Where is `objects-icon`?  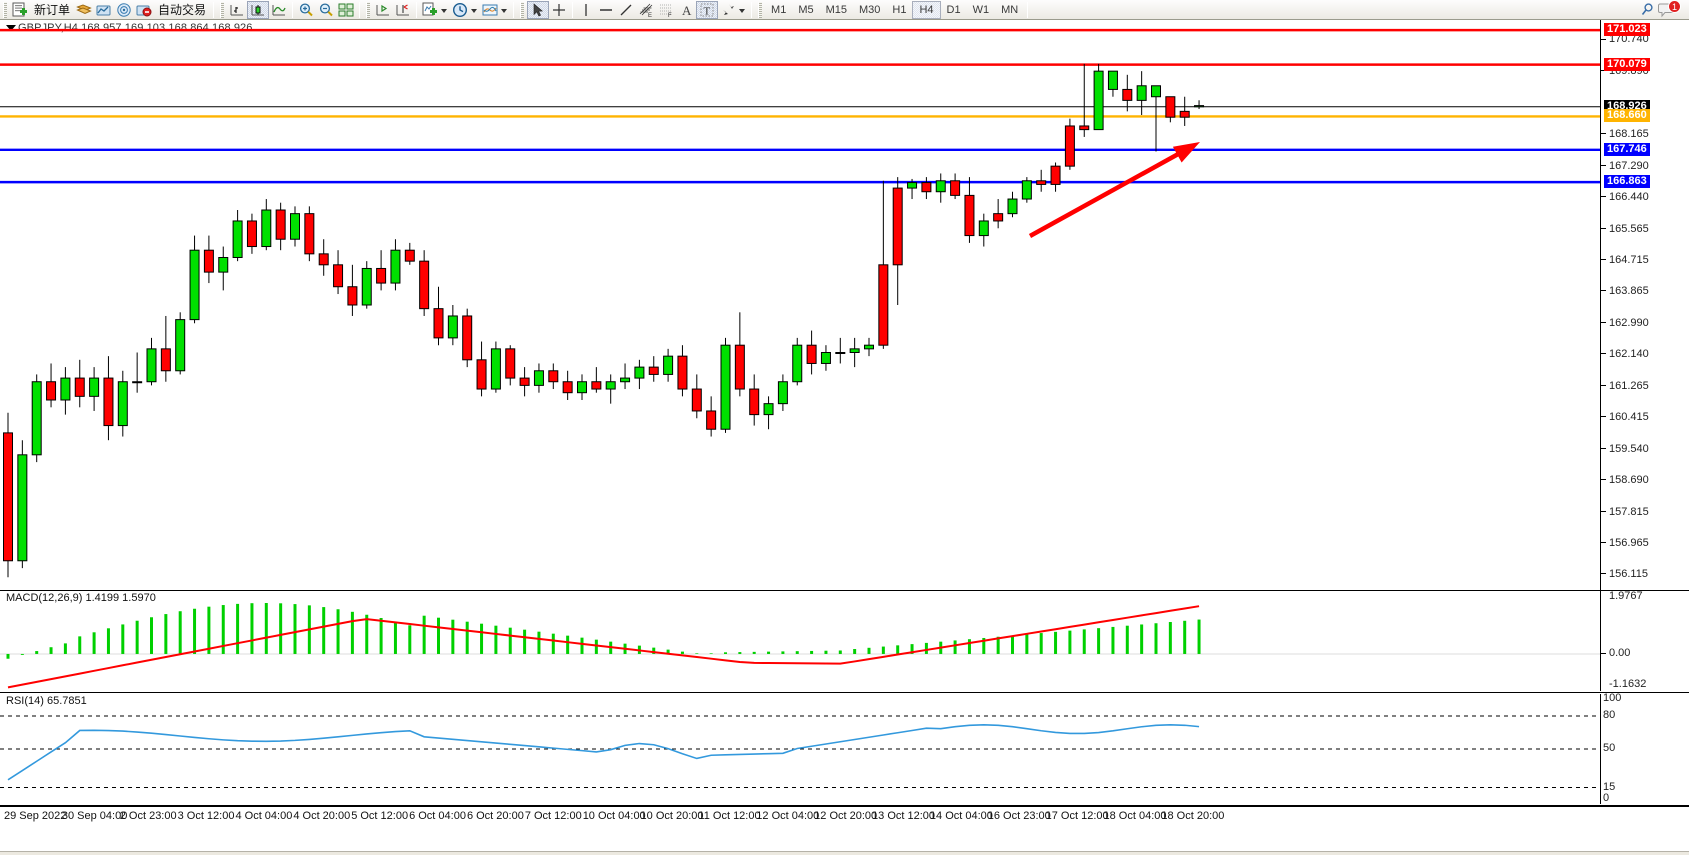
objects-icon is located at coordinates (728, 10).